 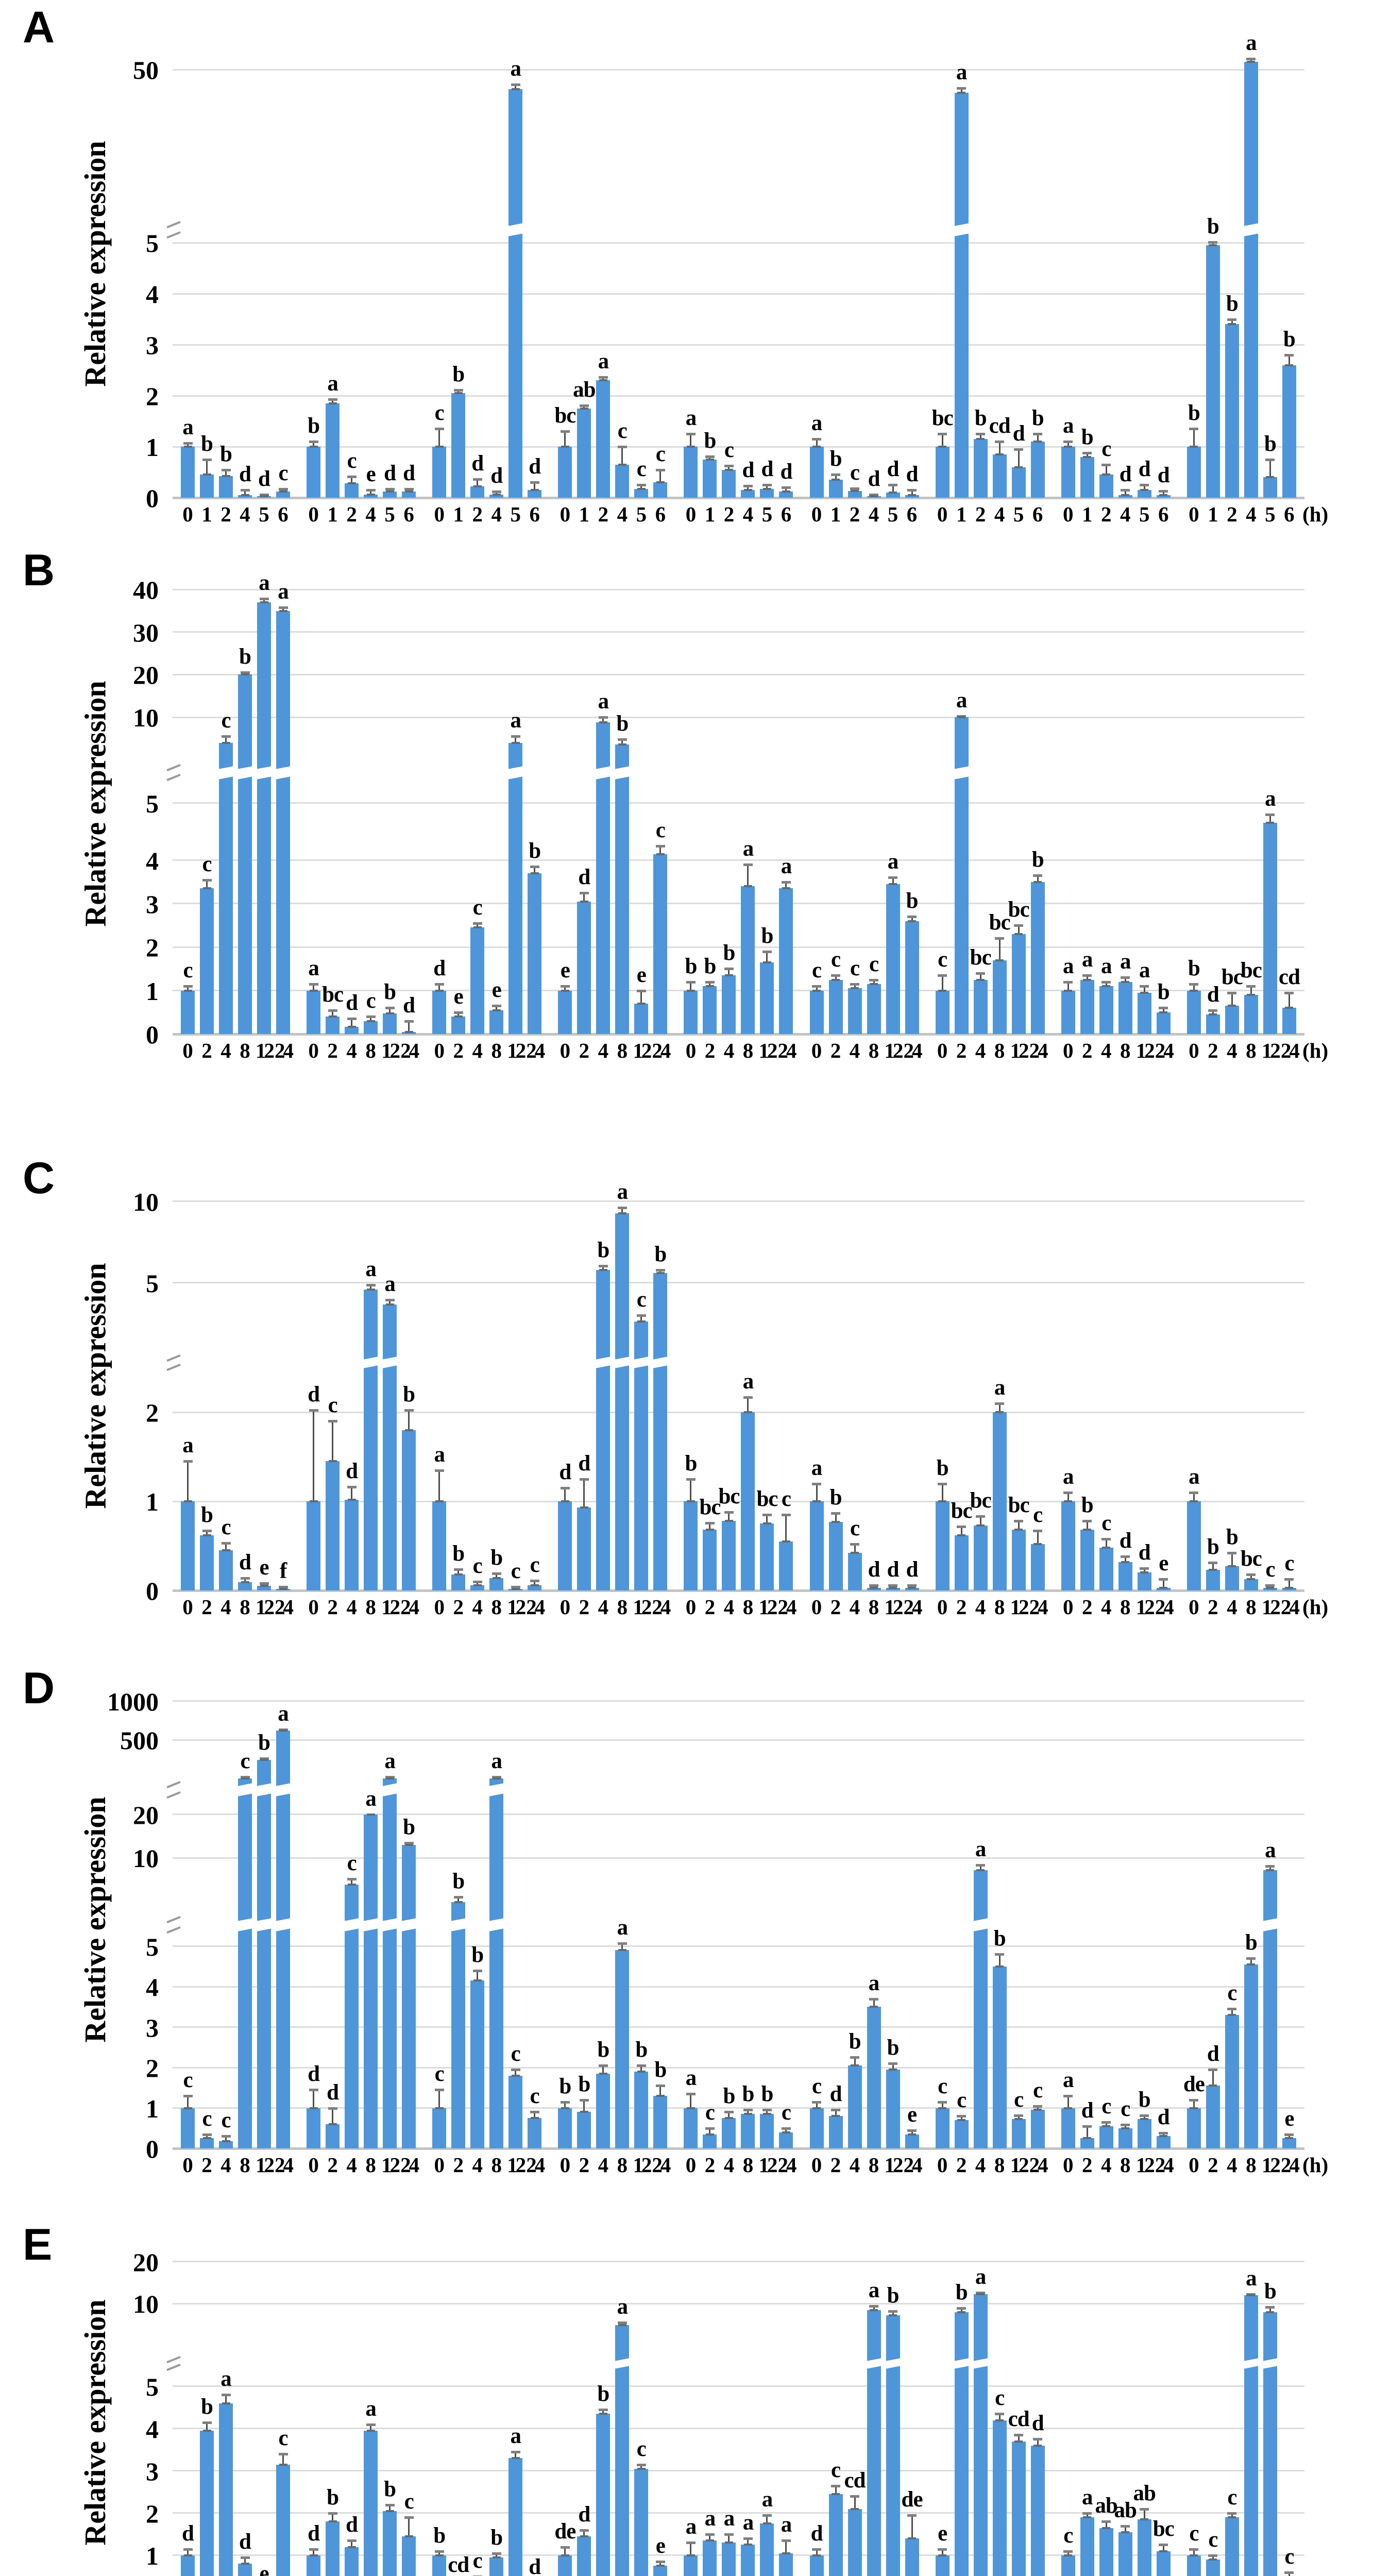 I want to click on x-tick-label: 6, so click(x=660, y=514).